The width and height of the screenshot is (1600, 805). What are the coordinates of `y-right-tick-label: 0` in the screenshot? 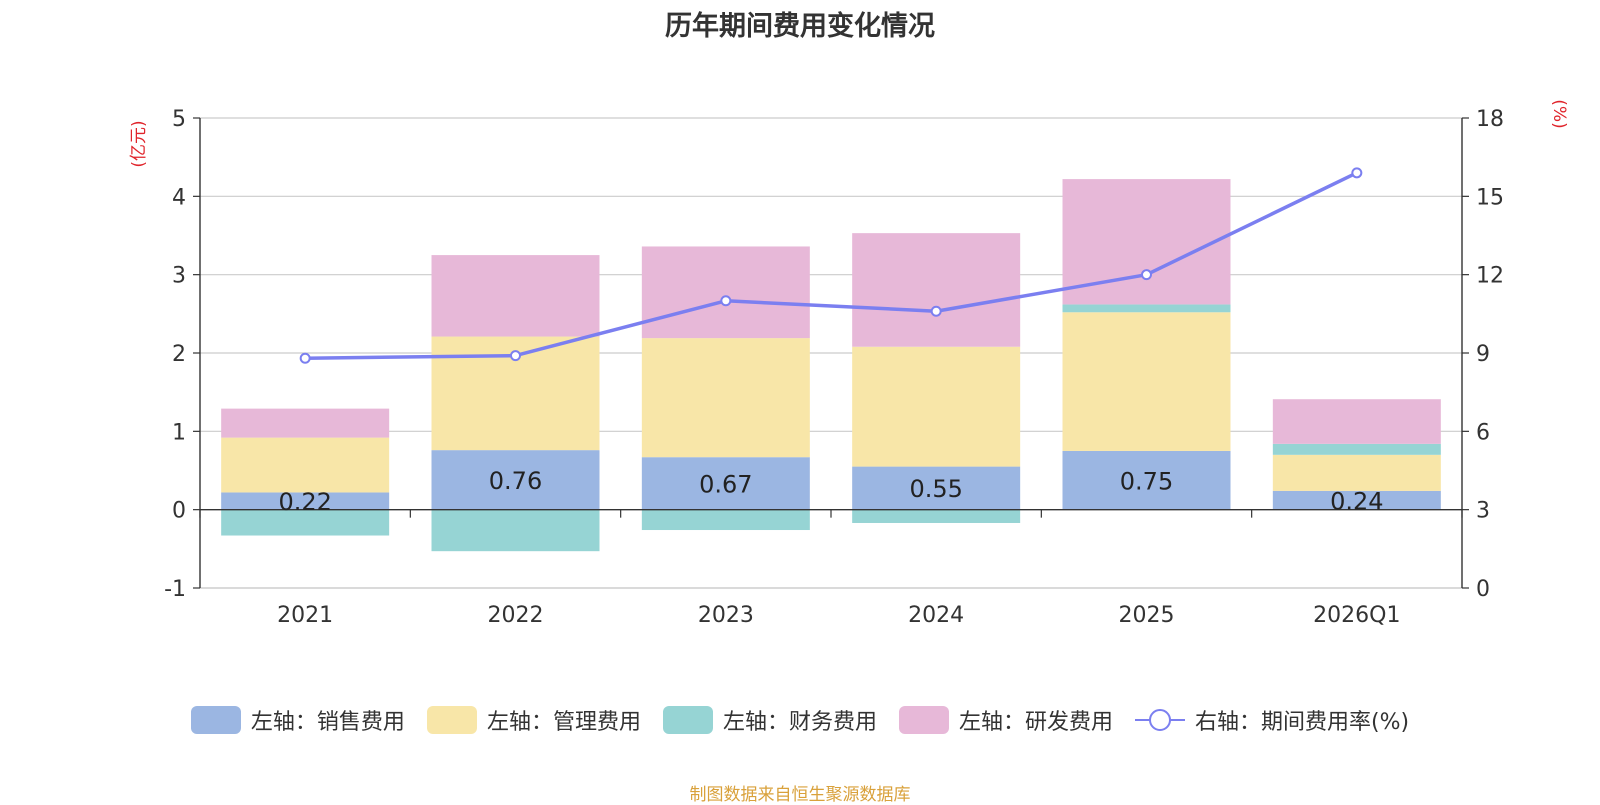 It's located at (1483, 589).